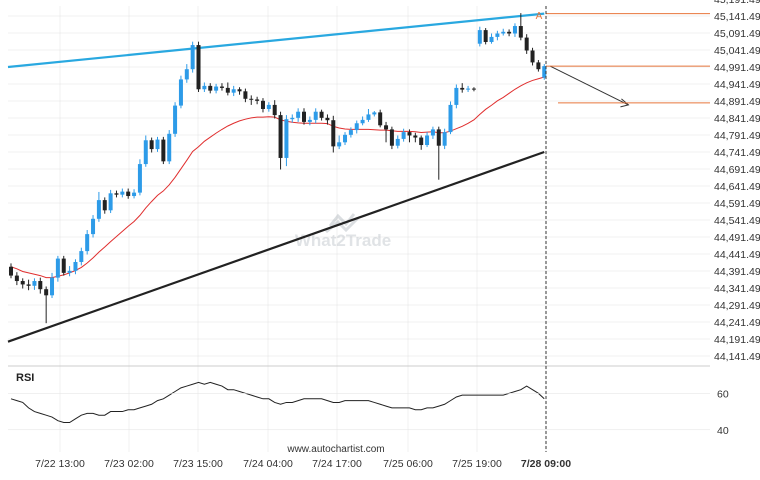 Image resolution: width=760 pixels, height=480 pixels. What do you see at coordinates (198, 464) in the screenshot?
I see `time-tick-label: 7/23 15:00` at bounding box center [198, 464].